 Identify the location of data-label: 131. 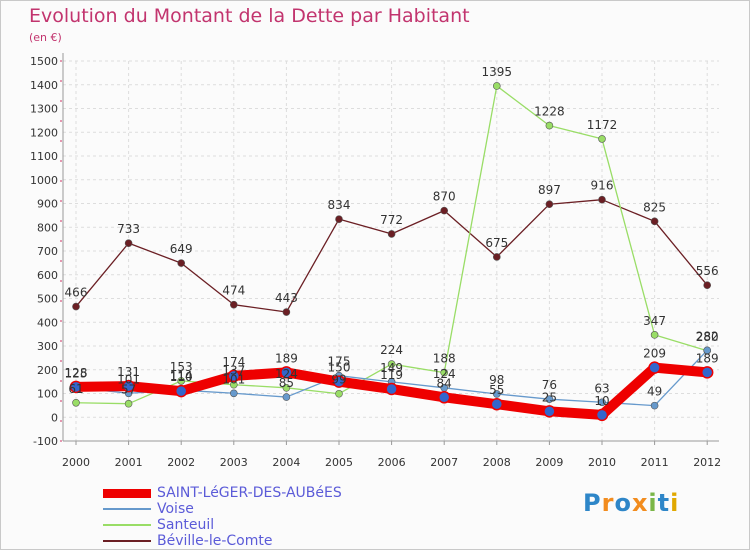
(128, 372).